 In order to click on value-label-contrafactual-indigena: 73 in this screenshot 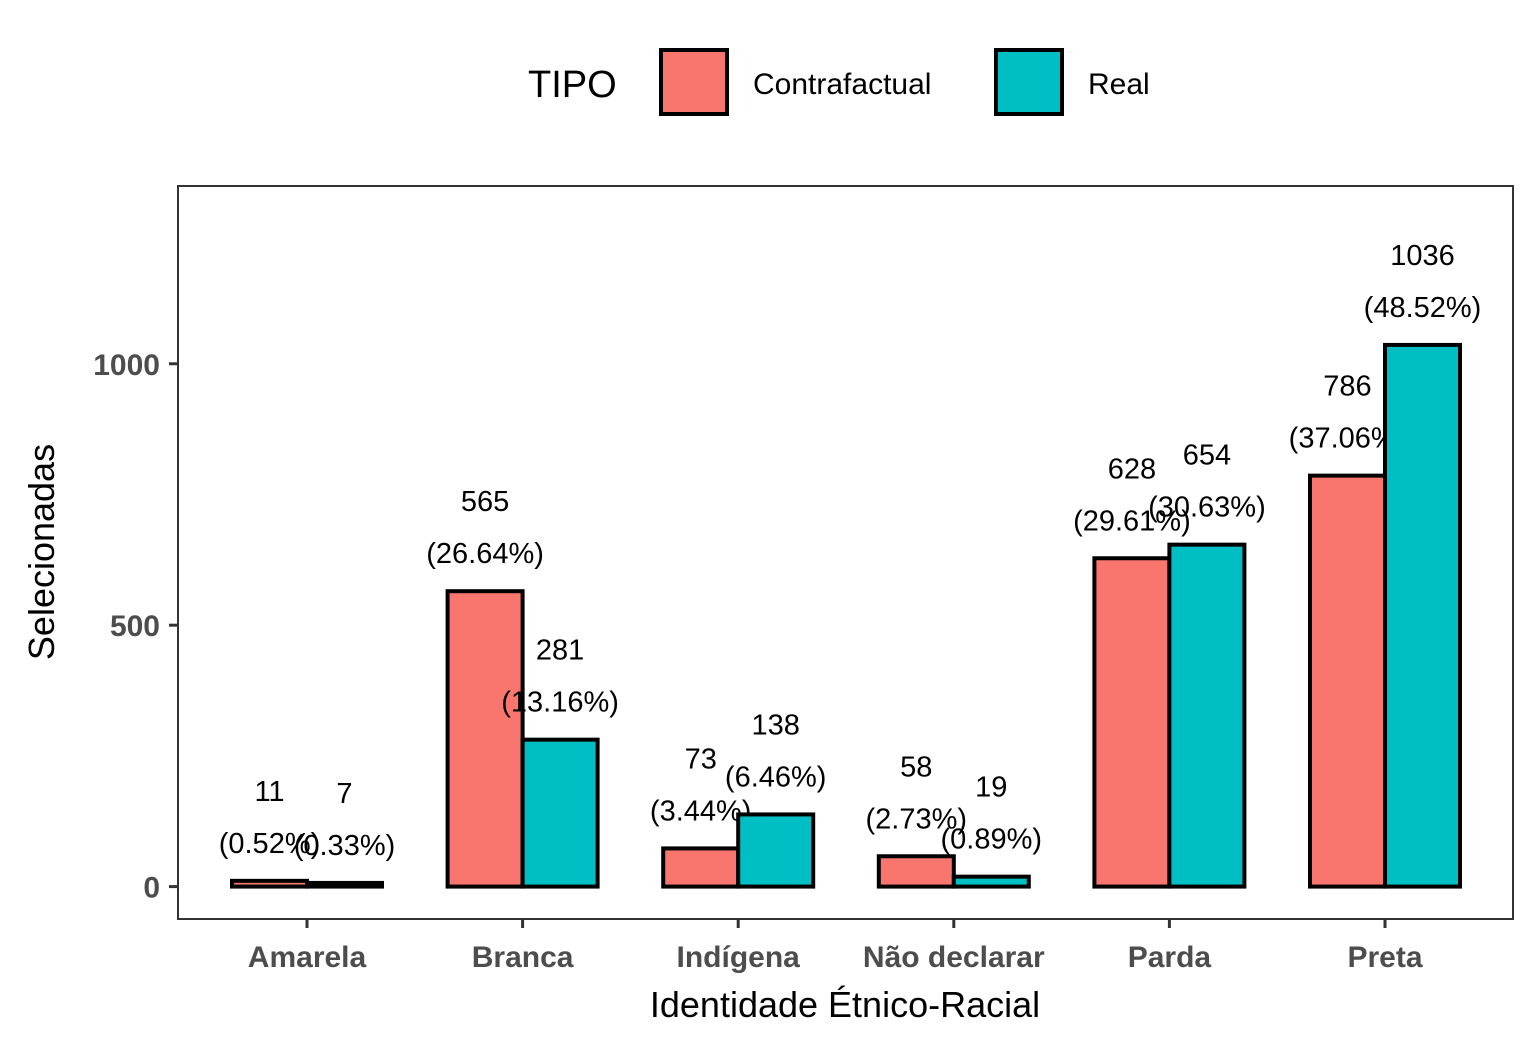, I will do `click(701, 759)`.